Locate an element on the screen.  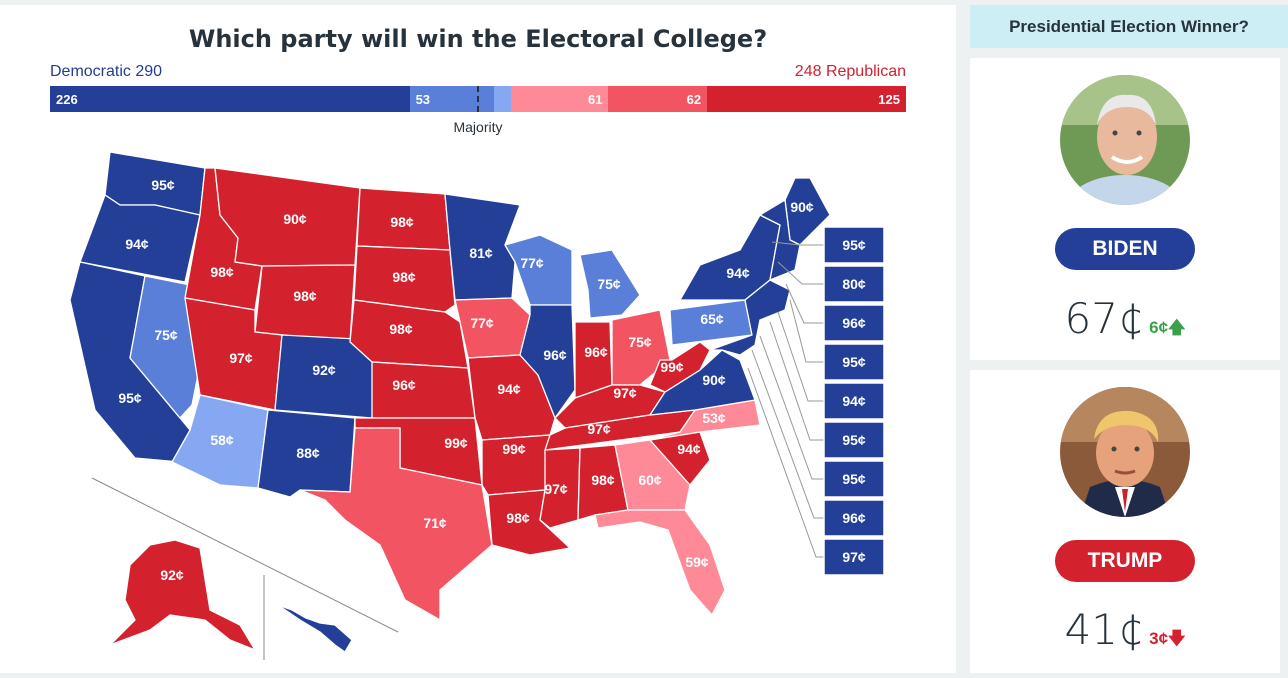
state-fl is located at coordinates (660, 562).